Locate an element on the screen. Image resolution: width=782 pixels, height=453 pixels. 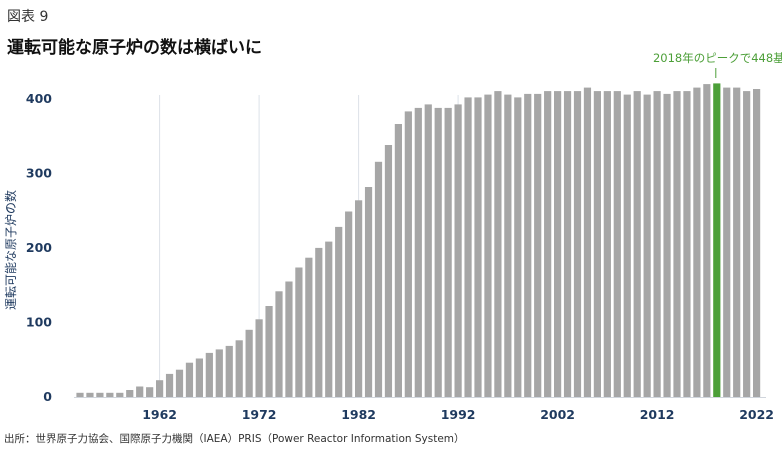
x-tick-label: 2002 is located at coordinates (557, 414).